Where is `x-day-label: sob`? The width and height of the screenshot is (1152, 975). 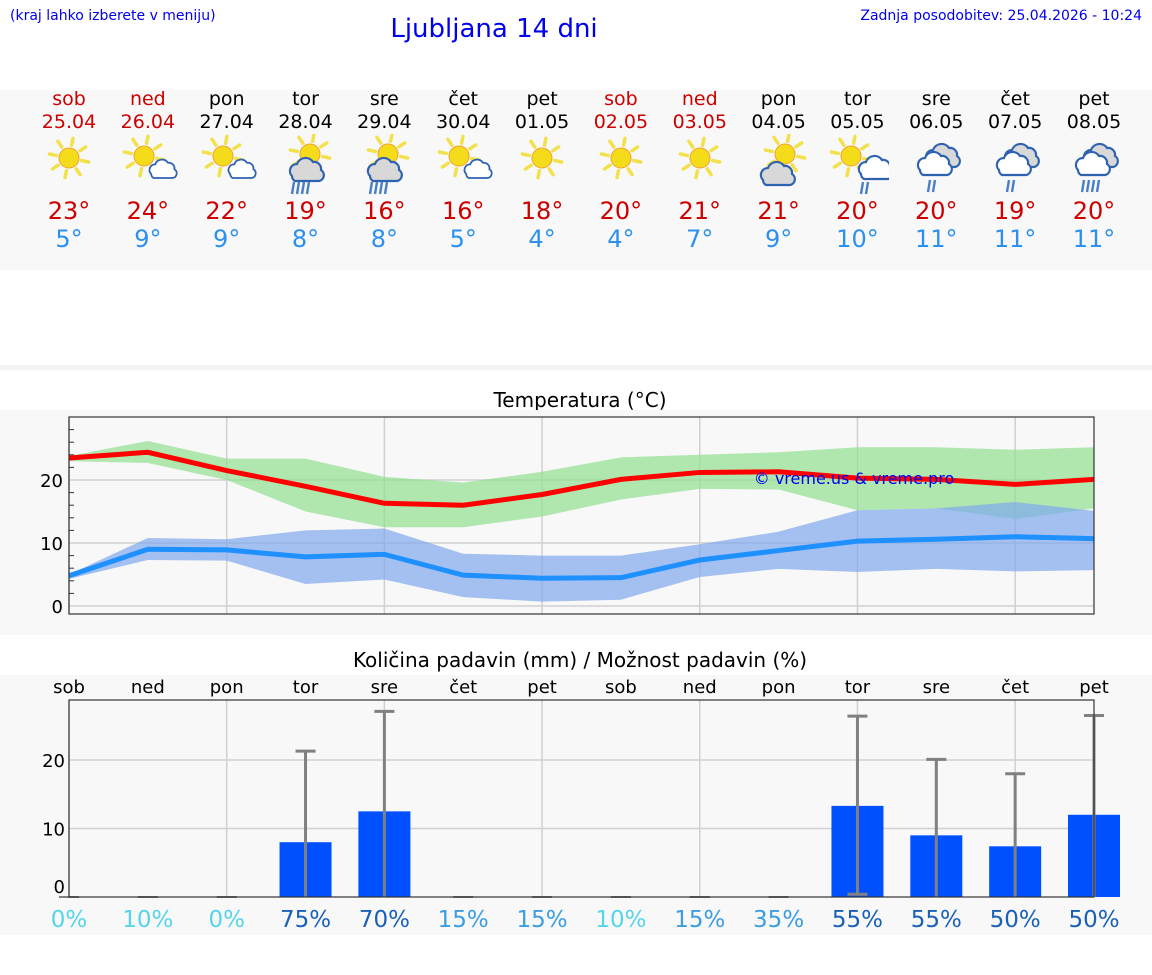 x-day-label: sob is located at coordinates (621, 687).